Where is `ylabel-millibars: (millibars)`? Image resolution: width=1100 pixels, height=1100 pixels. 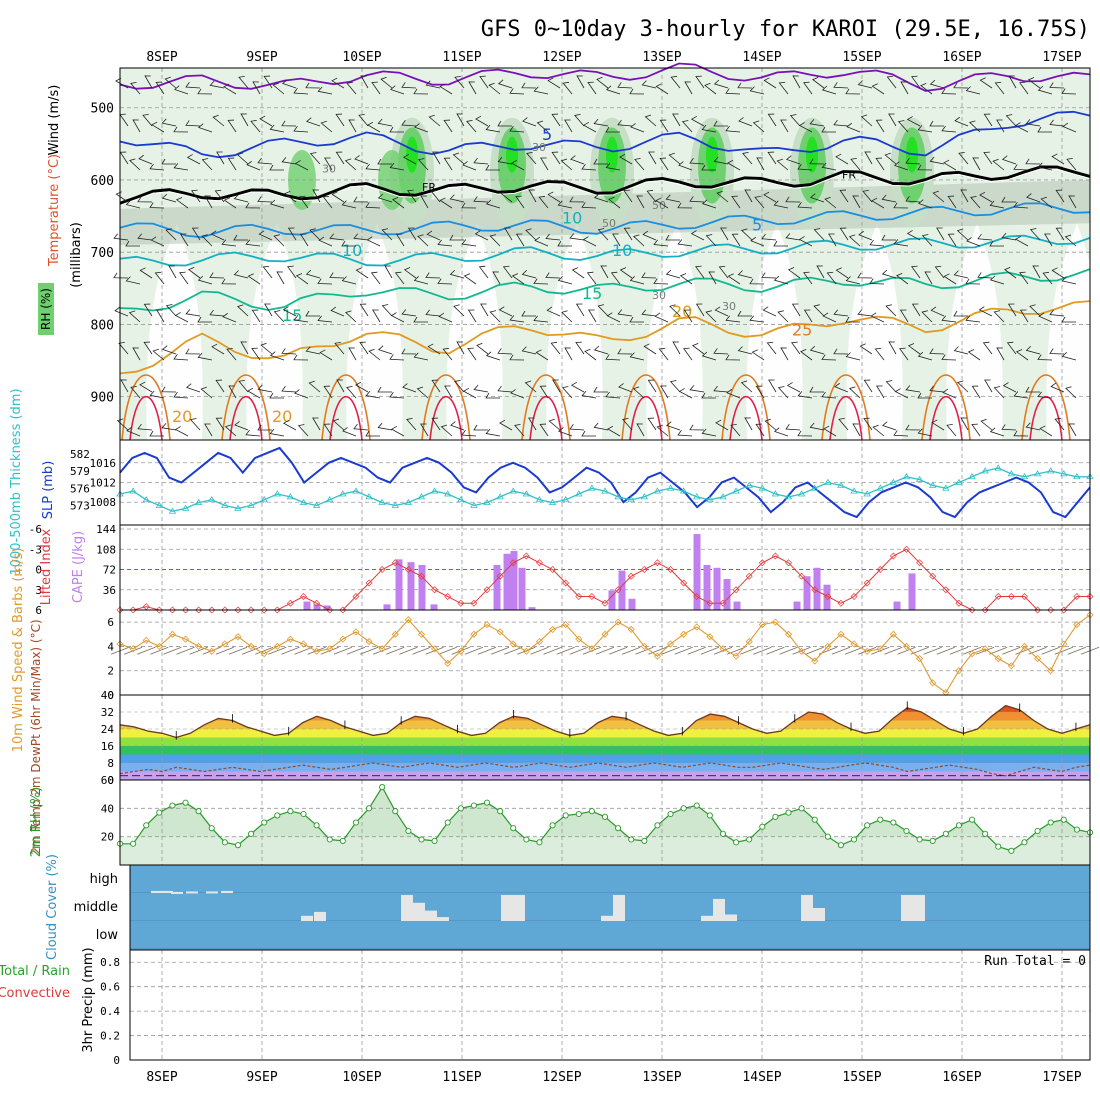
ylabel-millibars: (millibars) is located at coordinates (76, 255).